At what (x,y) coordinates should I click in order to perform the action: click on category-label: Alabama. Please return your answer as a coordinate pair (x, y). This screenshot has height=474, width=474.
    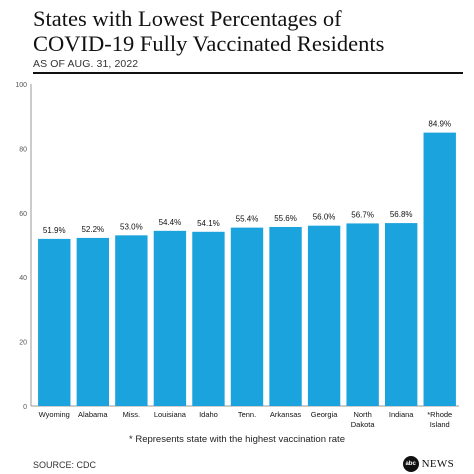
    Looking at the image, I should click on (93, 414).